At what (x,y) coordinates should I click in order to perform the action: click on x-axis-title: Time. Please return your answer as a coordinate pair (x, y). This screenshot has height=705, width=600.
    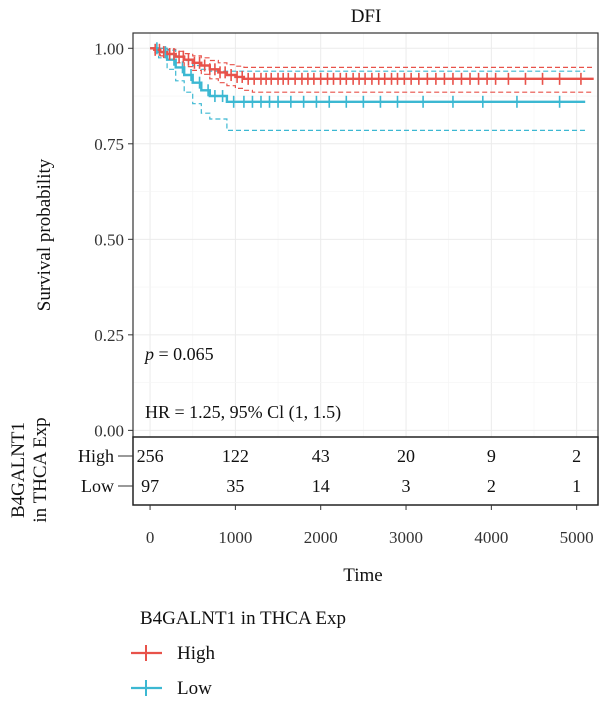
    Looking at the image, I should click on (362, 575).